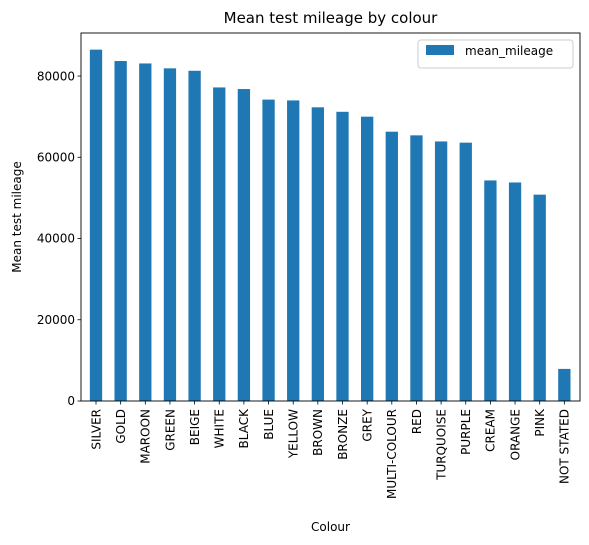 This screenshot has width=589, height=545. I want to click on y-tick-label: 0, so click(71, 401).